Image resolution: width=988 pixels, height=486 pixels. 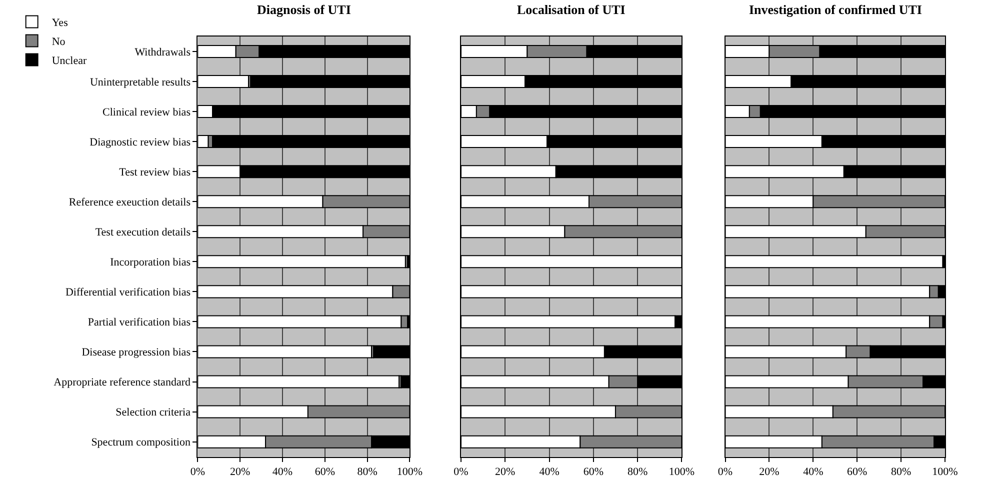 I want to click on y-tick-label: Selection criteria, so click(x=153, y=412).